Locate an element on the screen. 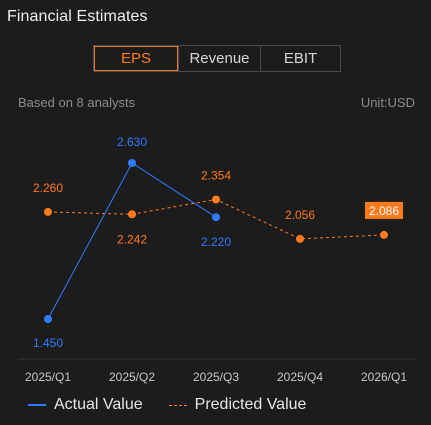 The width and height of the screenshot is (431, 425). tab-revenue: Revenue is located at coordinates (219, 58).